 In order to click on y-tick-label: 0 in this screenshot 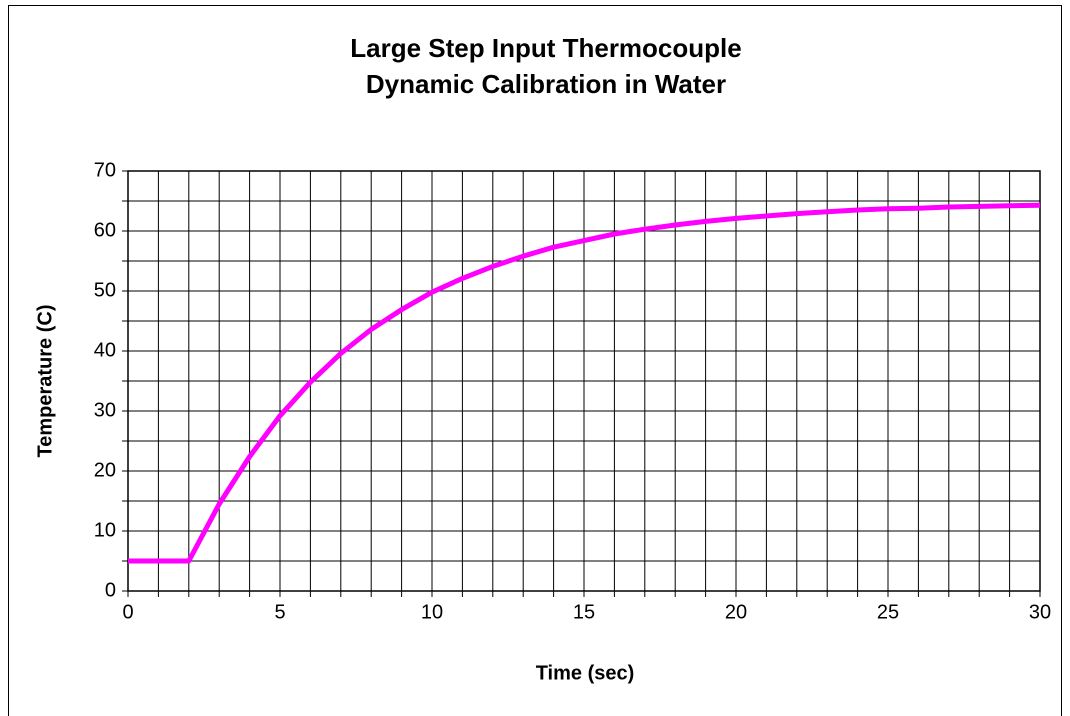, I will do `click(110, 590)`.